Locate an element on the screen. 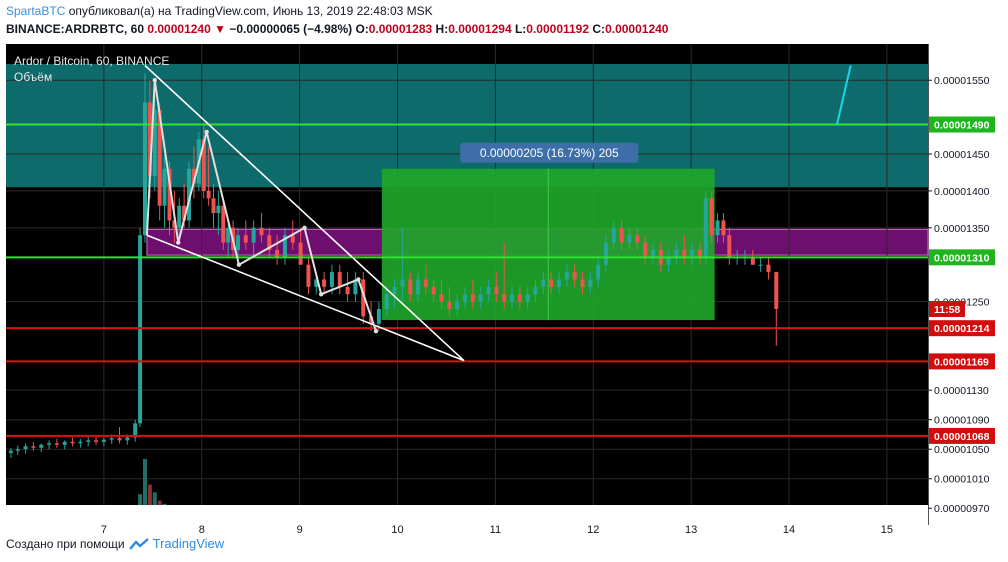  measure-label-box is located at coordinates (549, 152).